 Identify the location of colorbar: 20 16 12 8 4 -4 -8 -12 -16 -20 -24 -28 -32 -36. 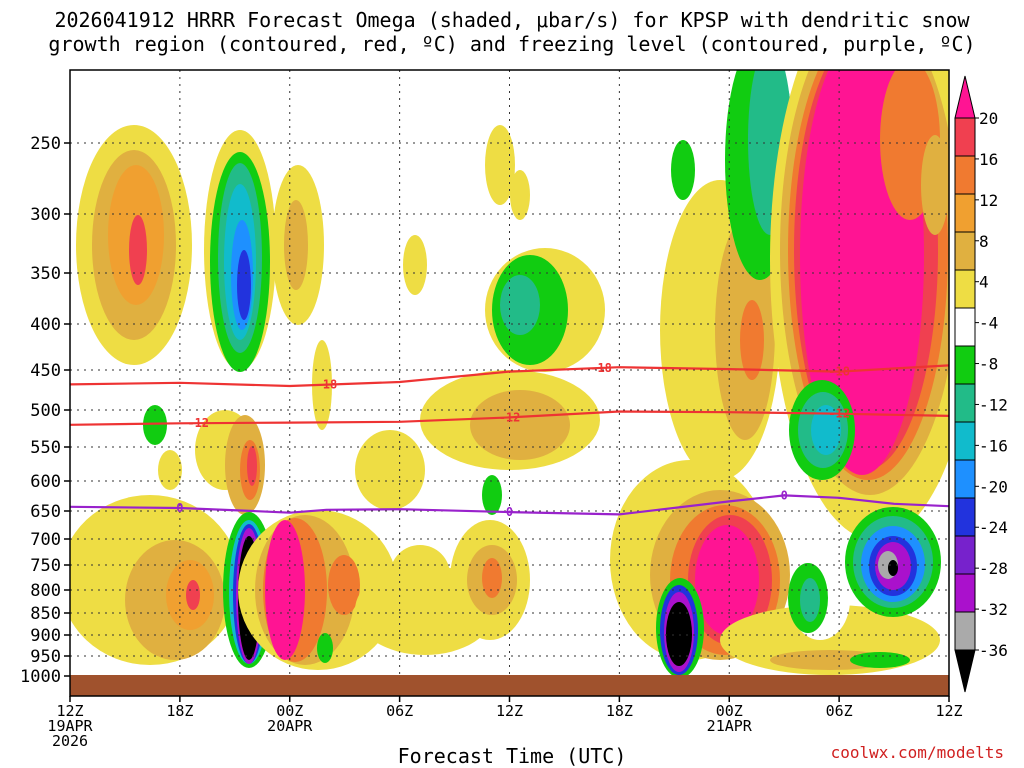
(981, 384).